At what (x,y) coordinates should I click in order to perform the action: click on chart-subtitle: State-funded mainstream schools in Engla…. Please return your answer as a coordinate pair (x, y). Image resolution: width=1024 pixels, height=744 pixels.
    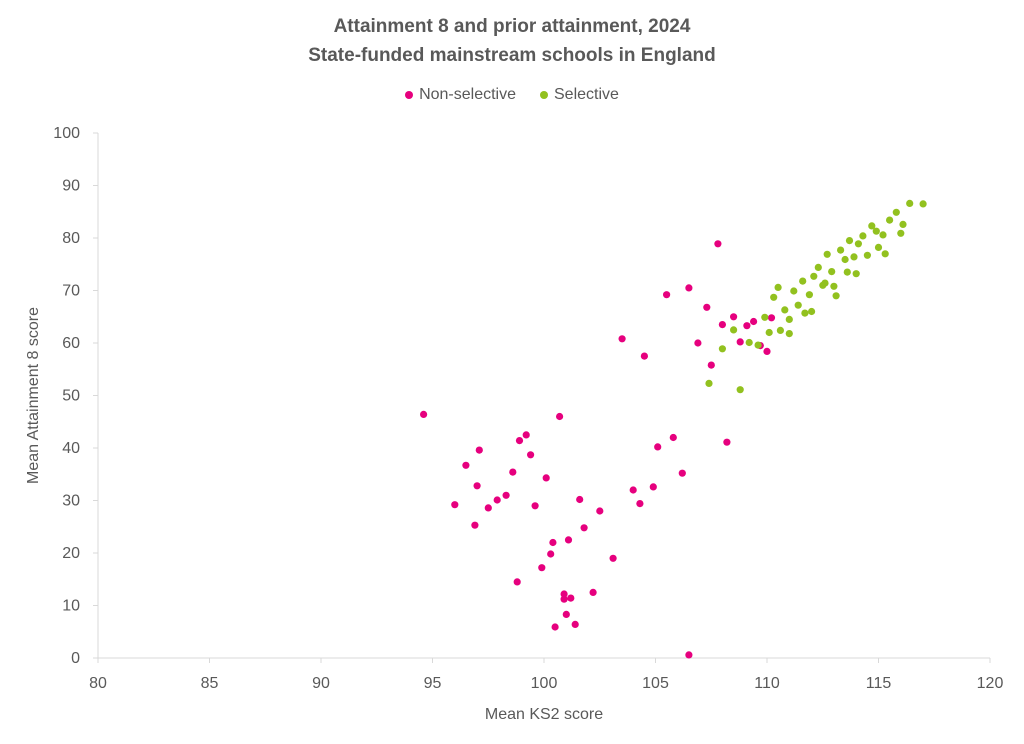
    Looking at the image, I should click on (512, 55).